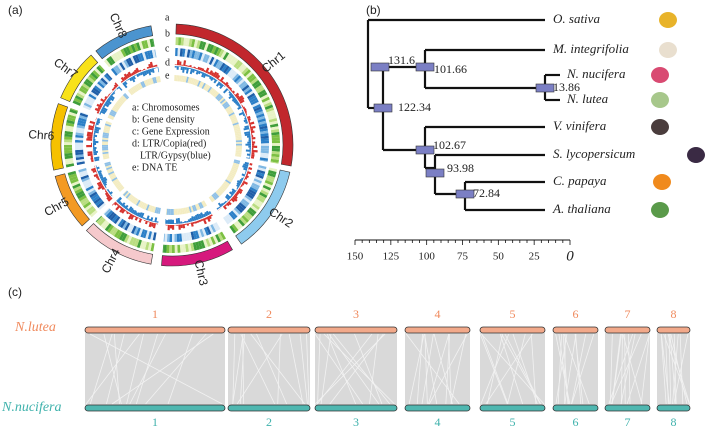 The image size is (709, 428). What do you see at coordinates (576, 421) in the screenshot?
I see `bottom-chromosome-number: 6` at bounding box center [576, 421].